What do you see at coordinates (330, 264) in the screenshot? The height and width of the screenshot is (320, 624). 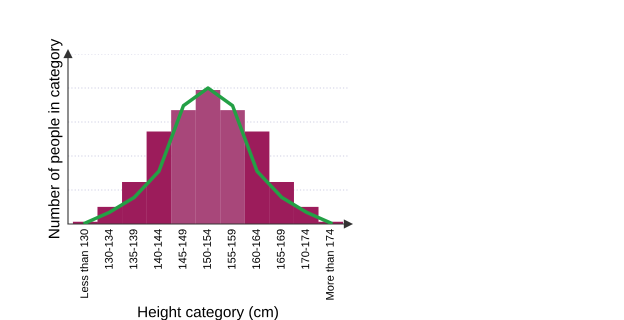 I see `x-tick-label: More than 174` at bounding box center [330, 264].